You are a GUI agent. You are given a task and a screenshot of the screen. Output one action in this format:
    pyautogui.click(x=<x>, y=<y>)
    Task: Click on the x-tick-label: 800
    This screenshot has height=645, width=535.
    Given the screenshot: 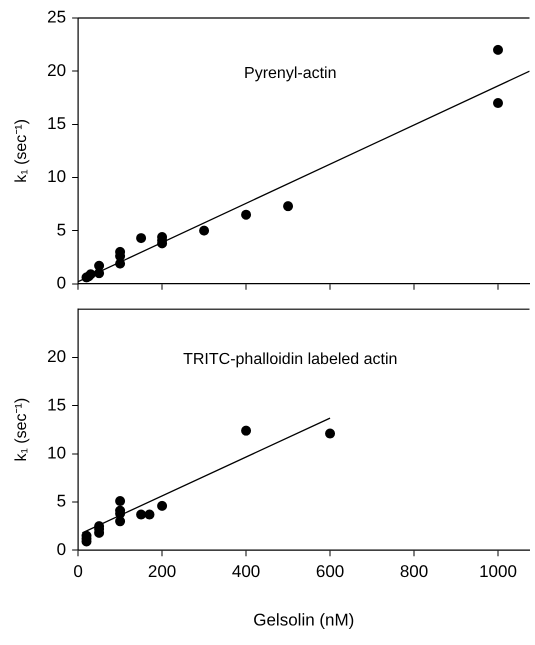 What is the action you would take?
    pyautogui.click(x=414, y=572)
    